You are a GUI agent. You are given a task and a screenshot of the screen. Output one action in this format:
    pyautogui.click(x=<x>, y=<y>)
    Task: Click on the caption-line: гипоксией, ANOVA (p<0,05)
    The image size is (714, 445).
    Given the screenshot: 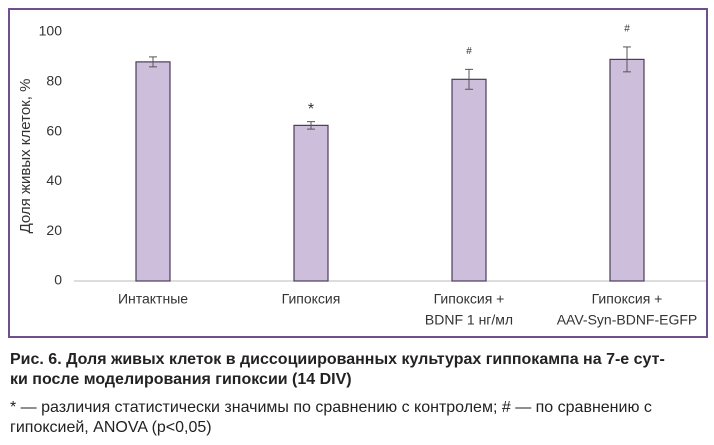 What is the action you would take?
    pyautogui.click(x=111, y=427)
    